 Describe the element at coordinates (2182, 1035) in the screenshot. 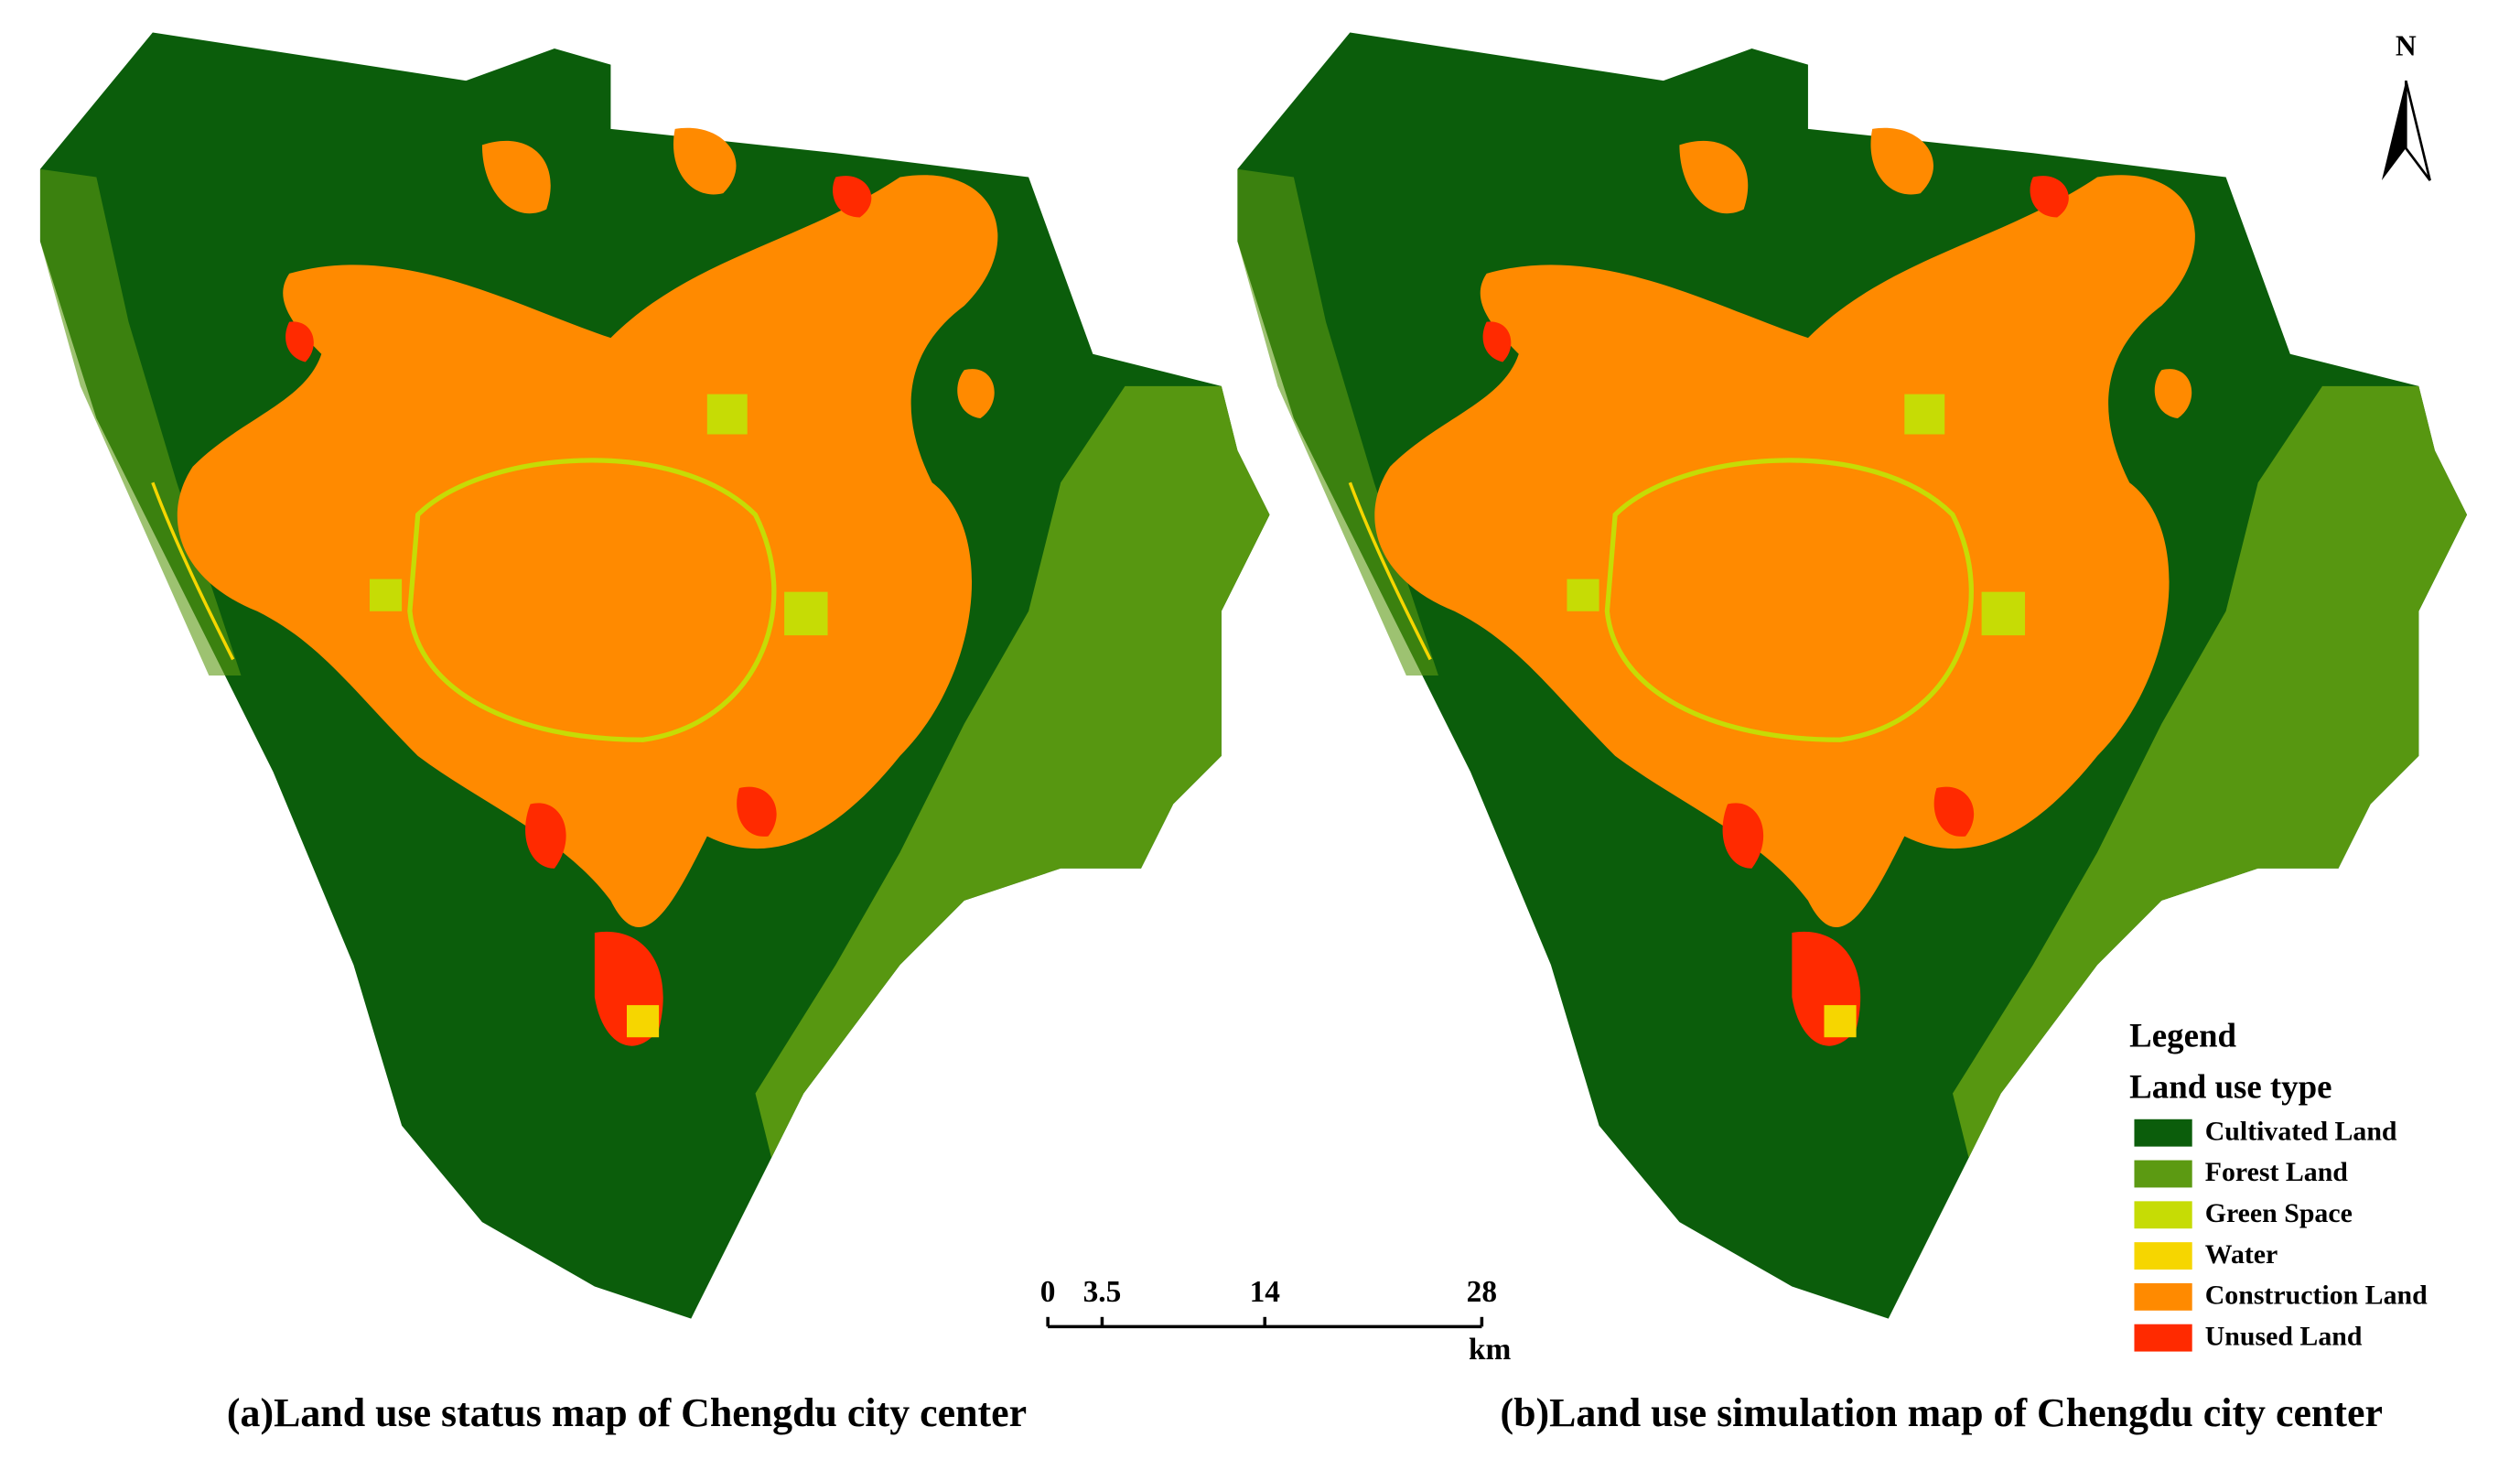

I see `legend-title: Legend` at that location.